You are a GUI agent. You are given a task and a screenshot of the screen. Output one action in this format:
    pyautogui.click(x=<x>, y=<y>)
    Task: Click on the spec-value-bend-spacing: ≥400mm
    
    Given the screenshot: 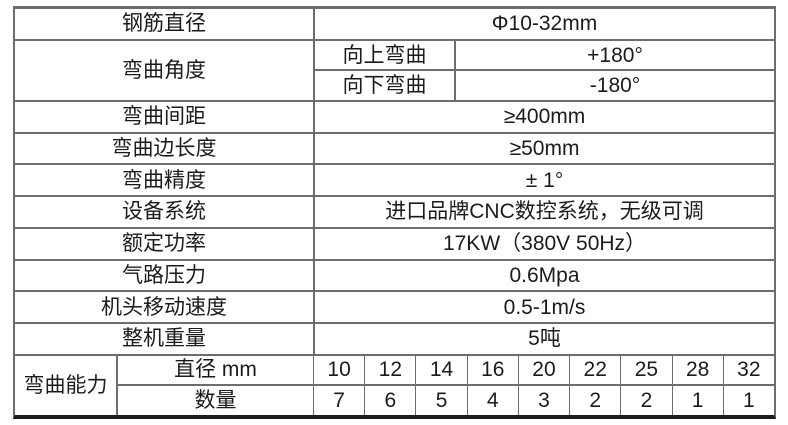 What is the action you would take?
    pyautogui.click(x=543, y=117)
    